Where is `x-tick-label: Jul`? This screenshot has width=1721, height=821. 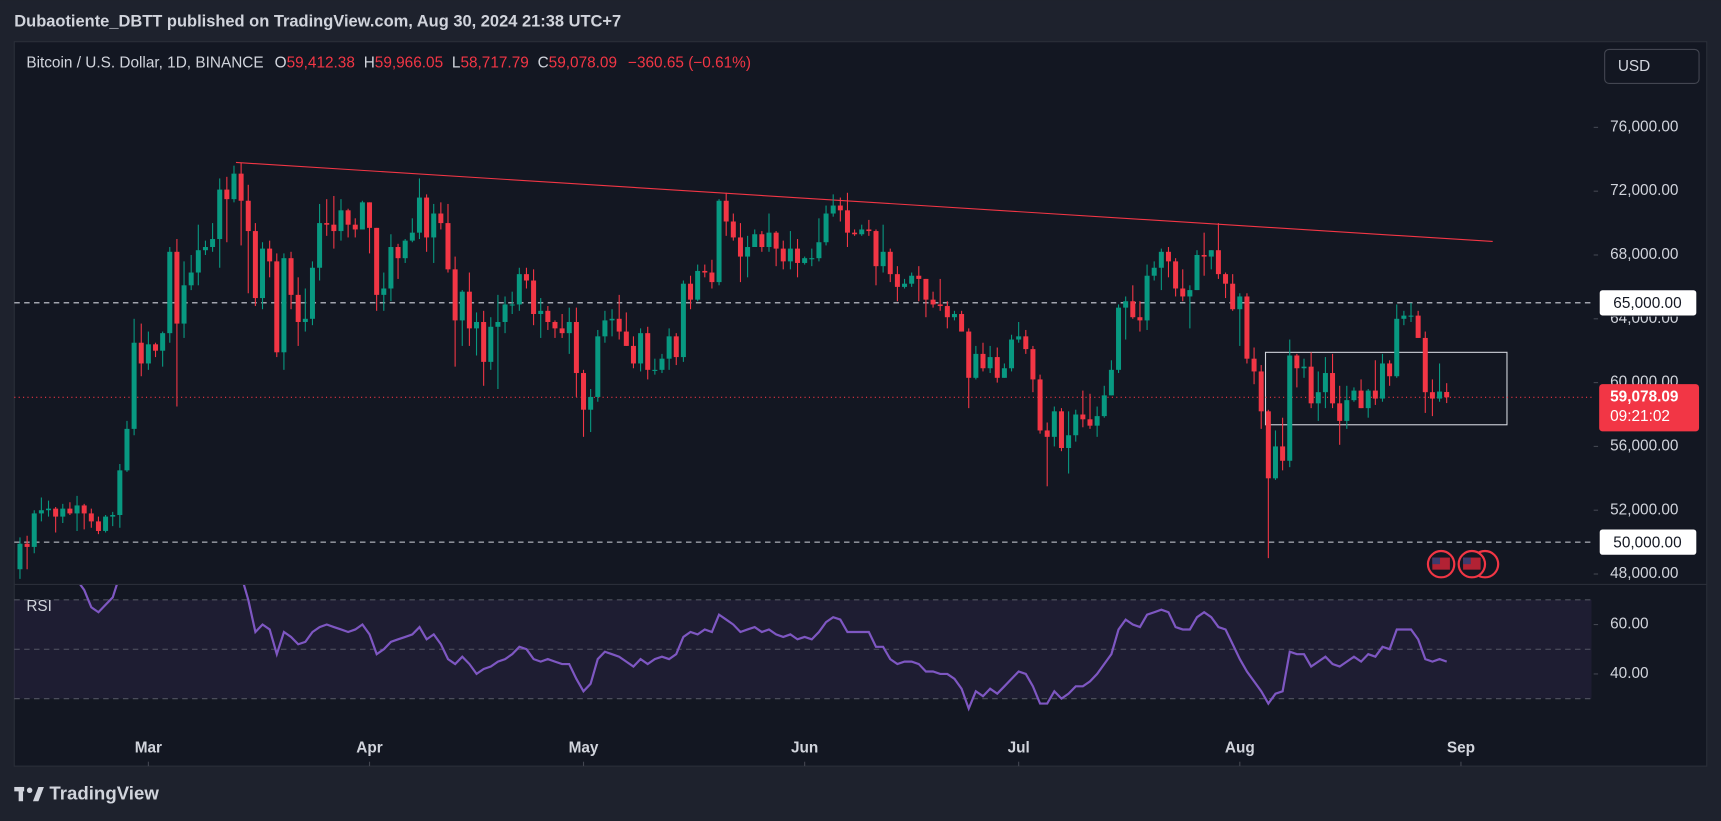
x-tick-label: Jul is located at coordinates (1019, 748).